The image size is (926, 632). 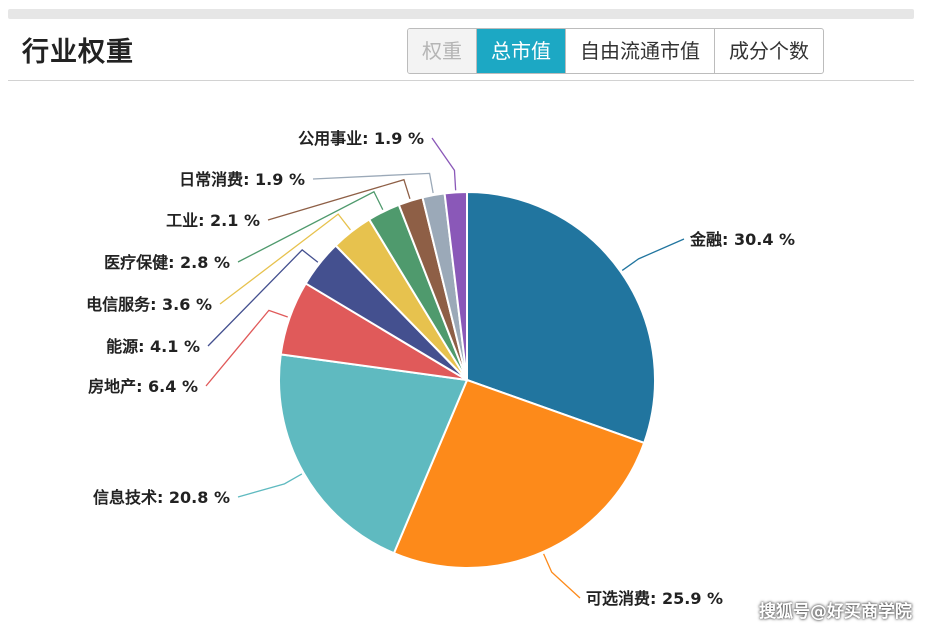 I want to click on page-title: 行业权重, so click(x=78, y=52).